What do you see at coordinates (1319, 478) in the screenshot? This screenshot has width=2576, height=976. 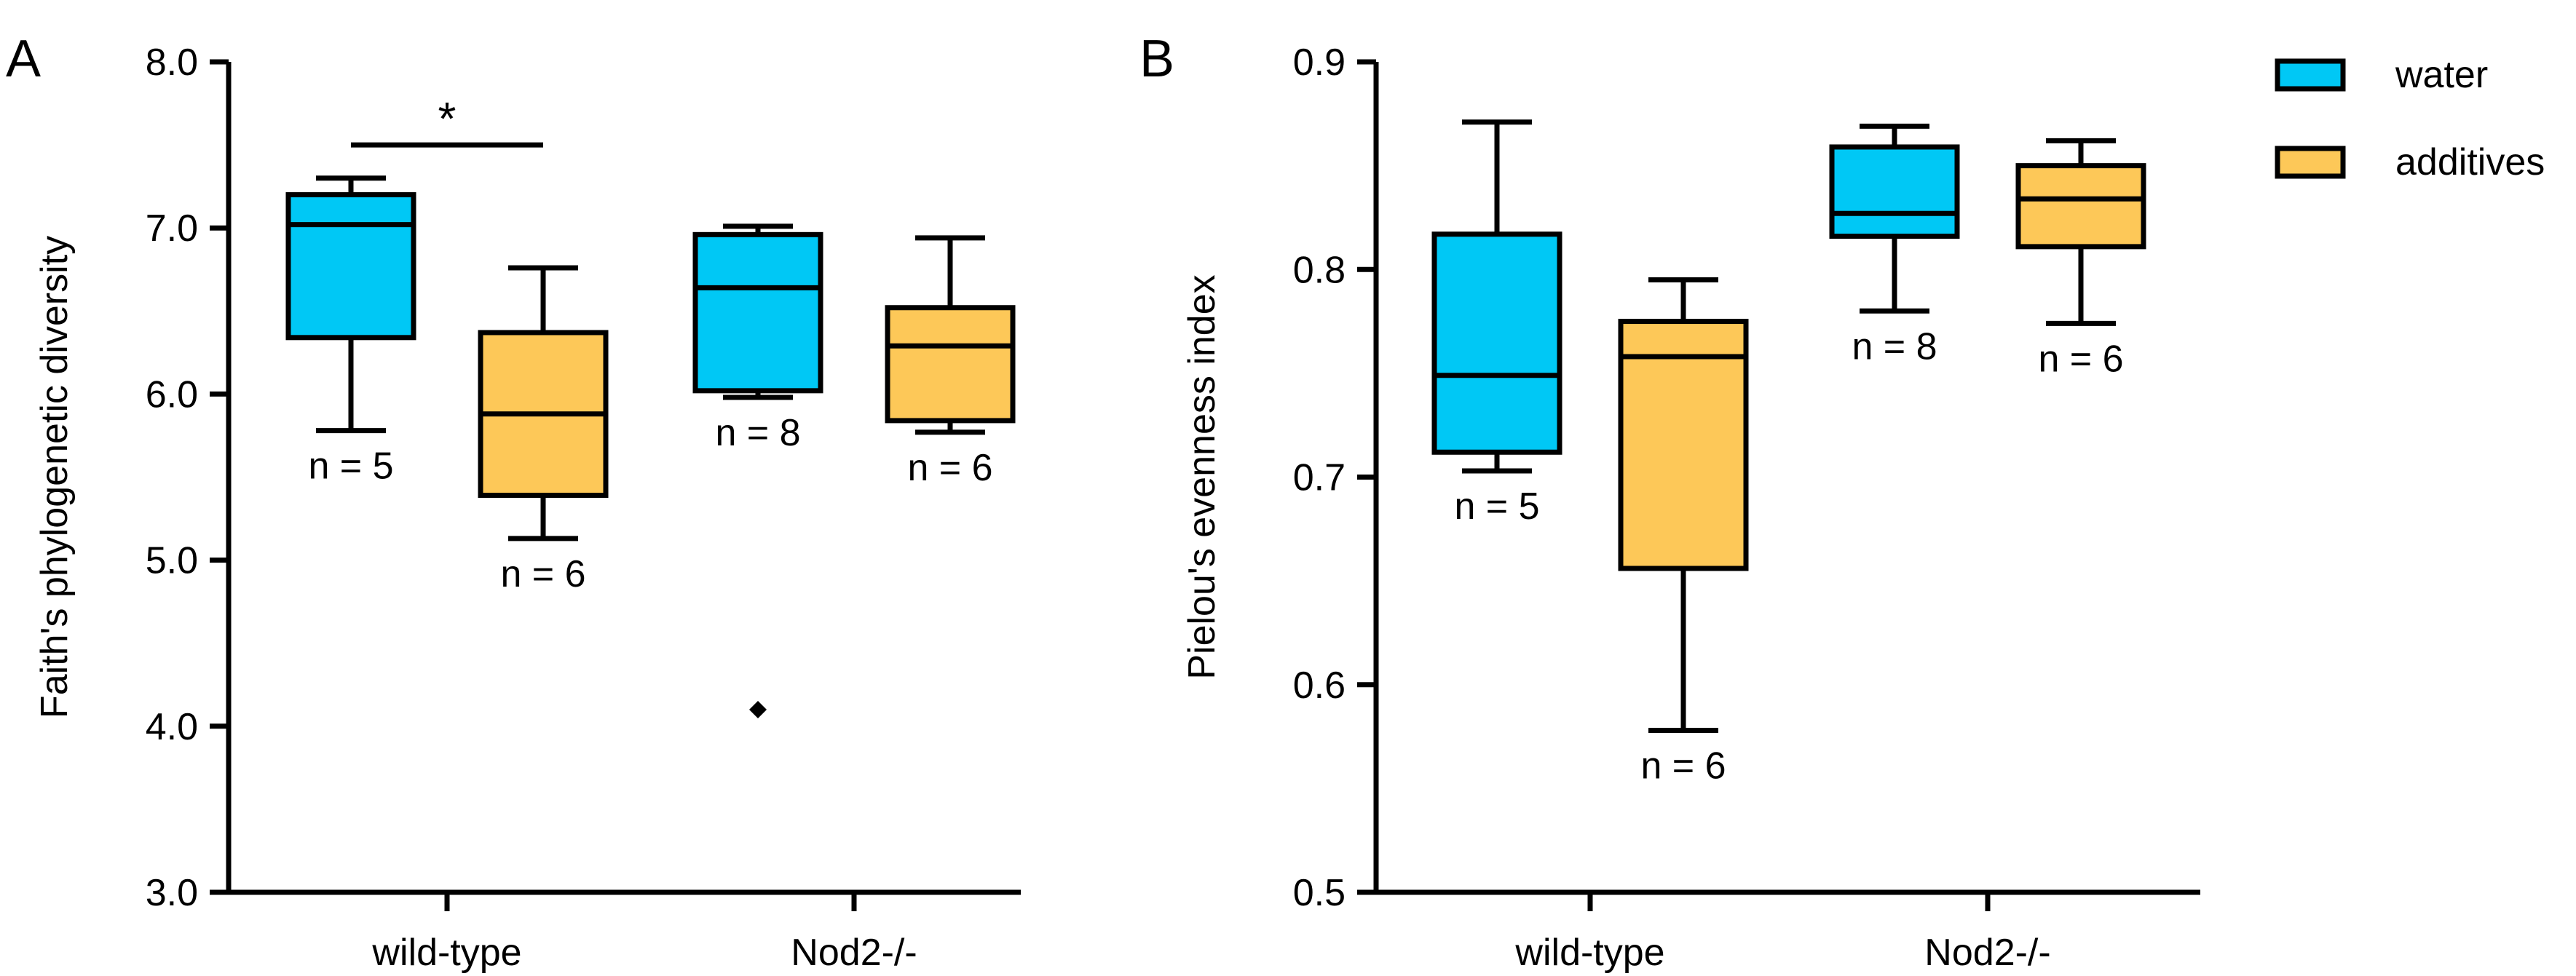 I see `y-tick-label: 0.7` at bounding box center [1319, 478].